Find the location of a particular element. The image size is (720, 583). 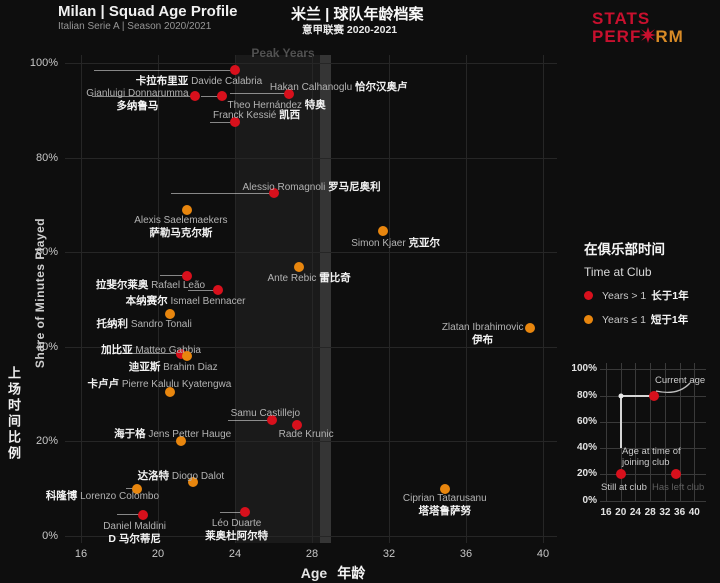

legend-item-years-gt1: Years > 1 长于1年 is located at coordinates (636, 295).